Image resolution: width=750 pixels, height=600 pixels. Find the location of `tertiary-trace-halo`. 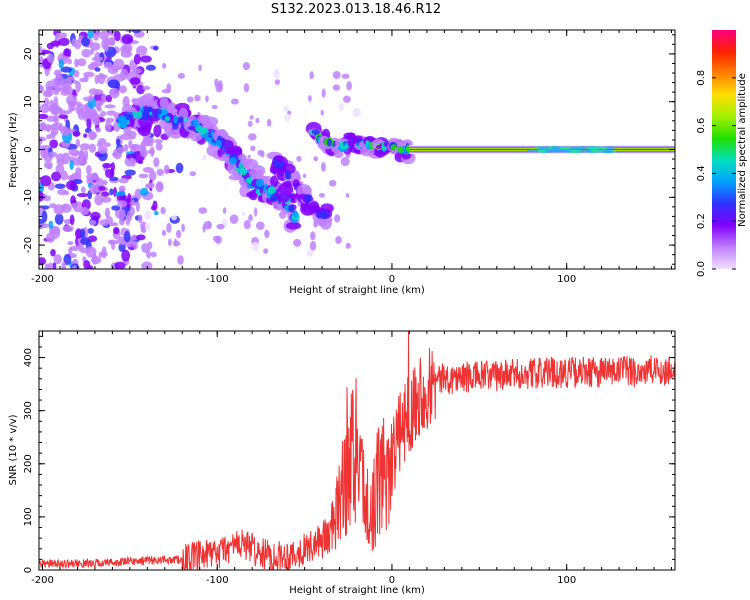

tertiary-trace-halo is located at coordinates (338, 154).